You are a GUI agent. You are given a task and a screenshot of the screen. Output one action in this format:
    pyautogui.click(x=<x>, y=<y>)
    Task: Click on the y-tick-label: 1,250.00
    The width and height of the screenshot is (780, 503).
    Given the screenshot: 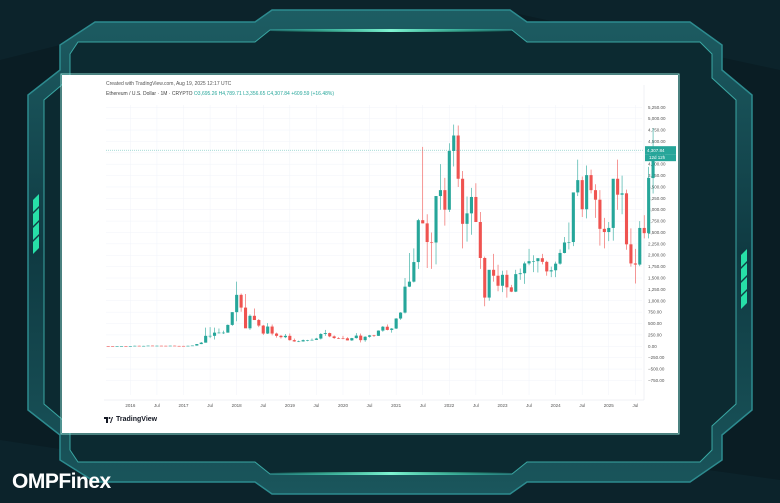 What is the action you would take?
    pyautogui.click(x=657, y=289)
    